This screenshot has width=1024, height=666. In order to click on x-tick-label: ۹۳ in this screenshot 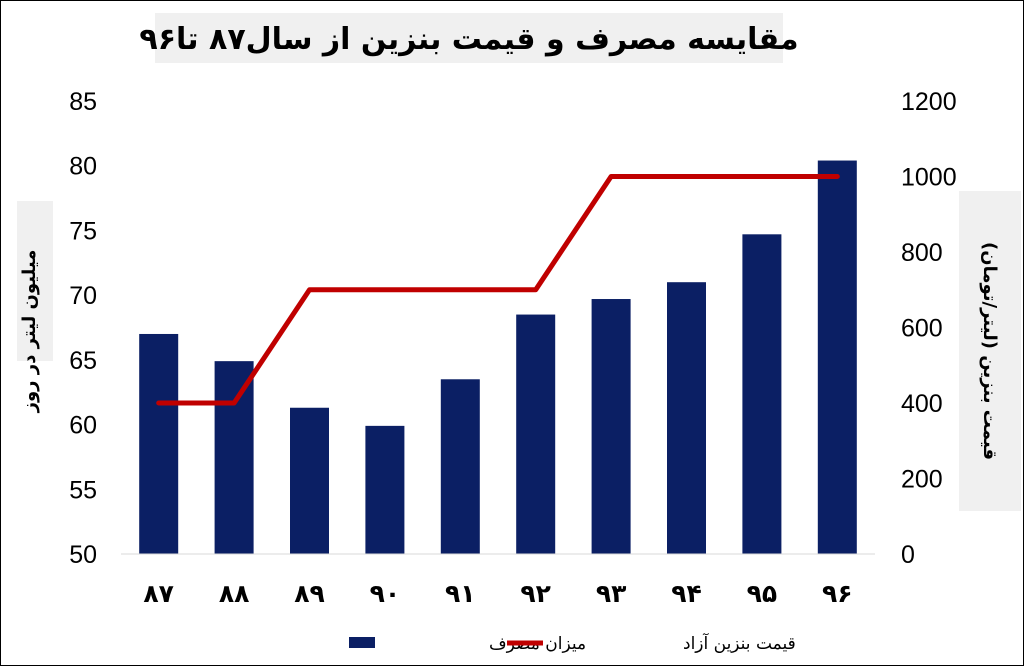, I will do `click(611, 593)`.